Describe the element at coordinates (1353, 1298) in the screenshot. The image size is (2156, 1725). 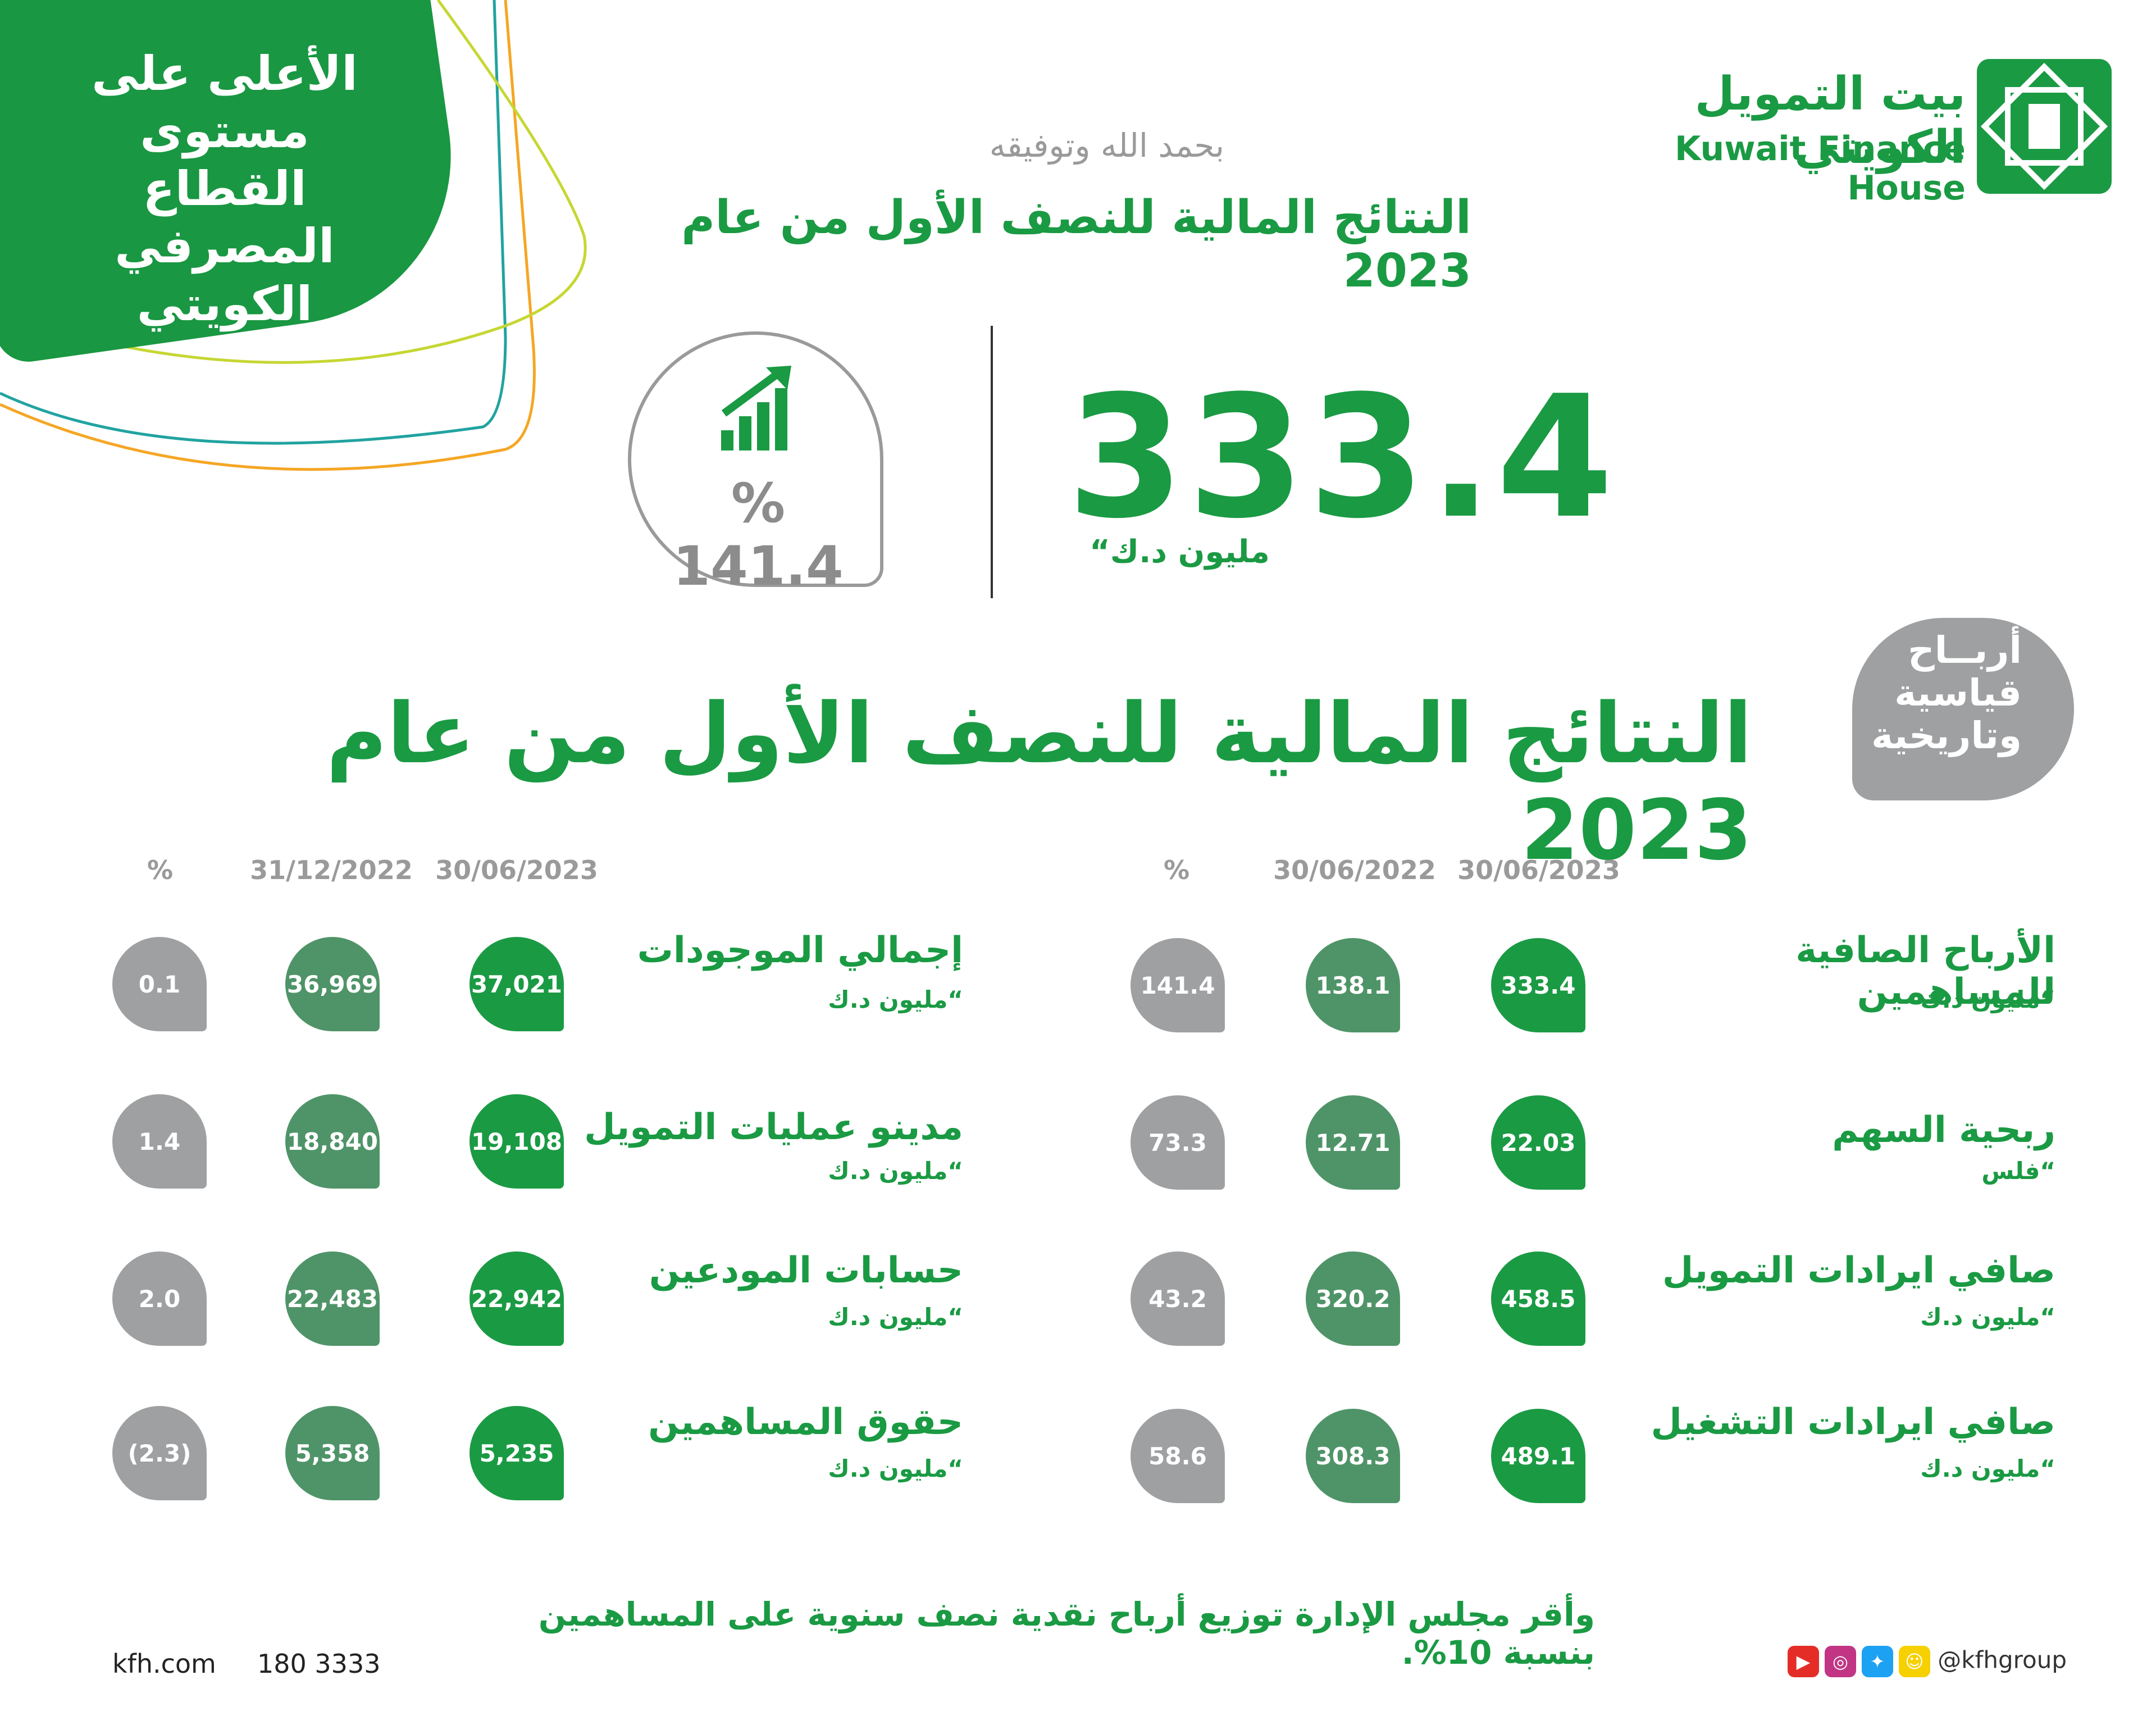
I see `right-row-previous: 320.2` at that location.